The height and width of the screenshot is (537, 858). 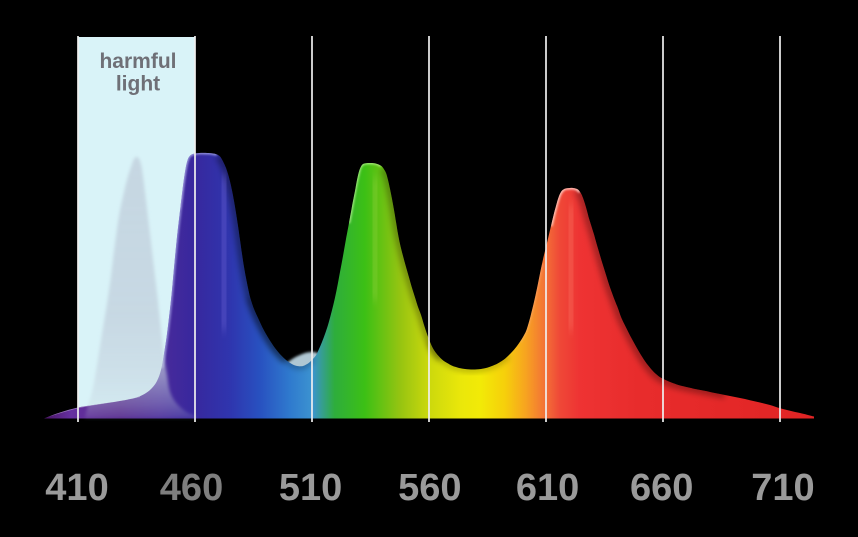 What do you see at coordinates (782, 488) in the screenshot?
I see `svg-text: 710` at bounding box center [782, 488].